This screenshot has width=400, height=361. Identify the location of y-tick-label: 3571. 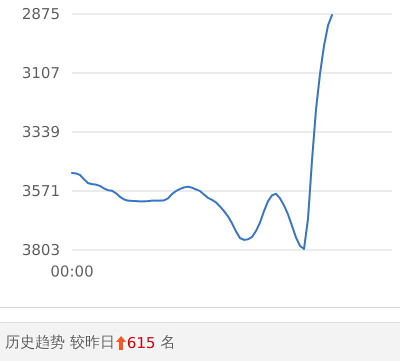
(41, 191).